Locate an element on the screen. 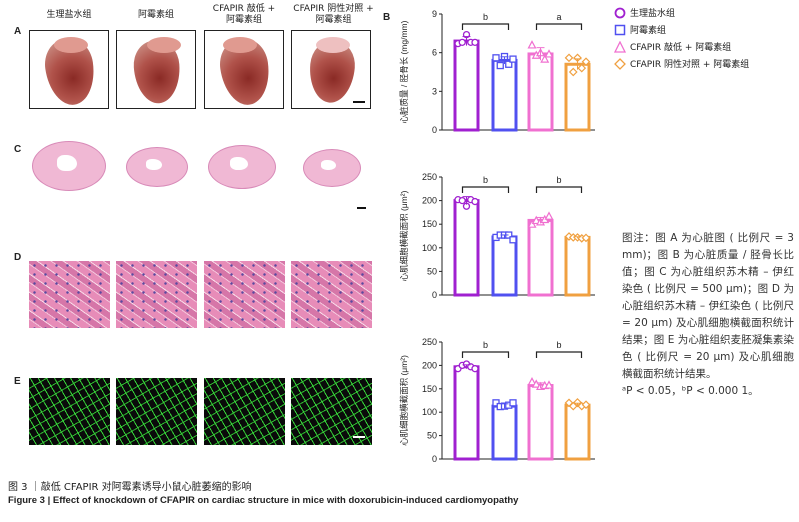 This screenshot has width=799, height=522. heart-image-saline is located at coordinates (69, 69).